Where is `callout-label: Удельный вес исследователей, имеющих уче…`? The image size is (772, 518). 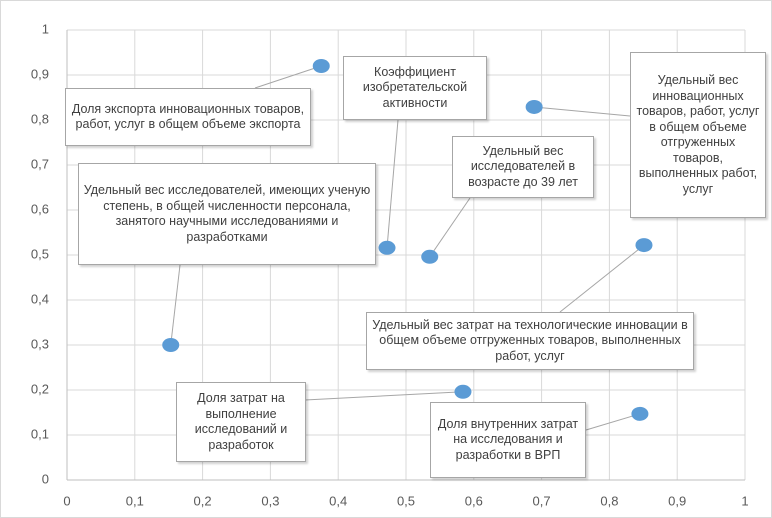
callout-label: Удельный вес исследователей, имеющих уче… is located at coordinates (227, 214).